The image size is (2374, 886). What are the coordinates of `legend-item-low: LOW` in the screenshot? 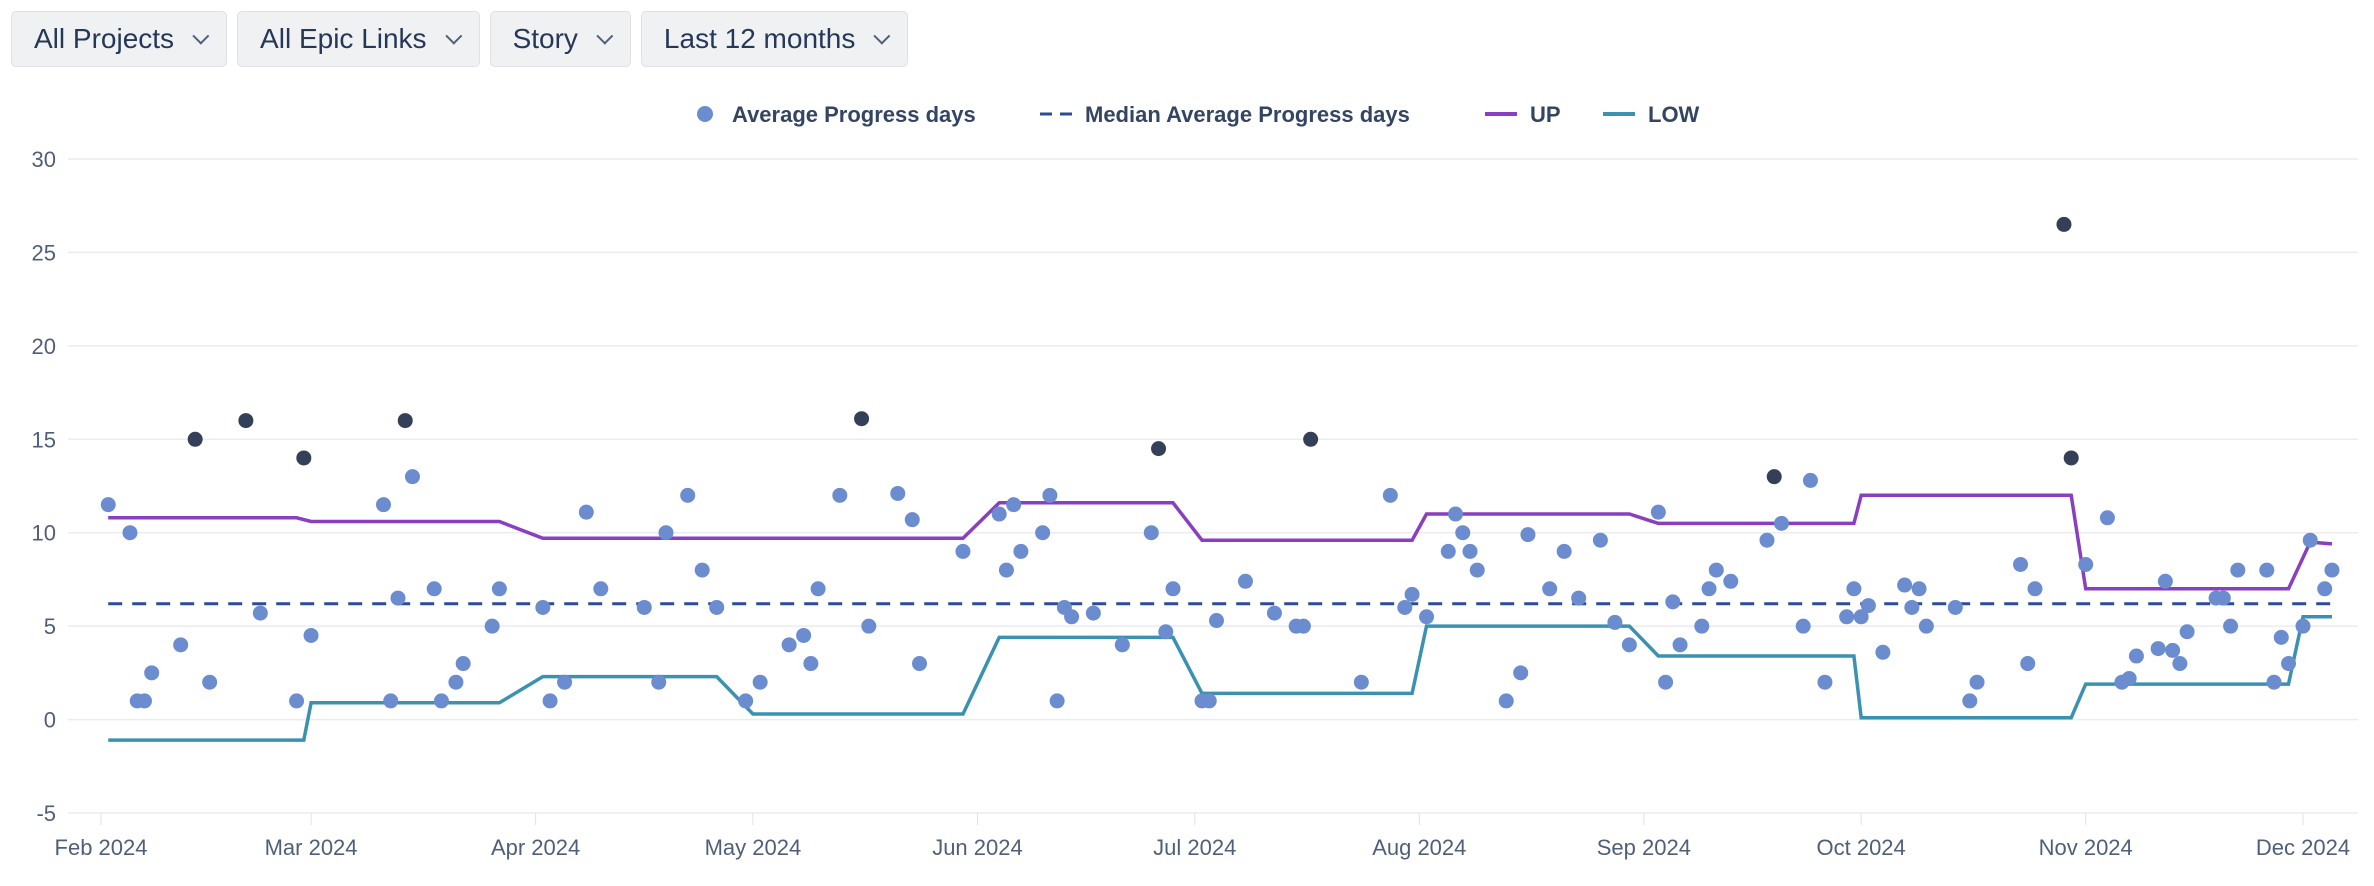 It's located at (1651, 114).